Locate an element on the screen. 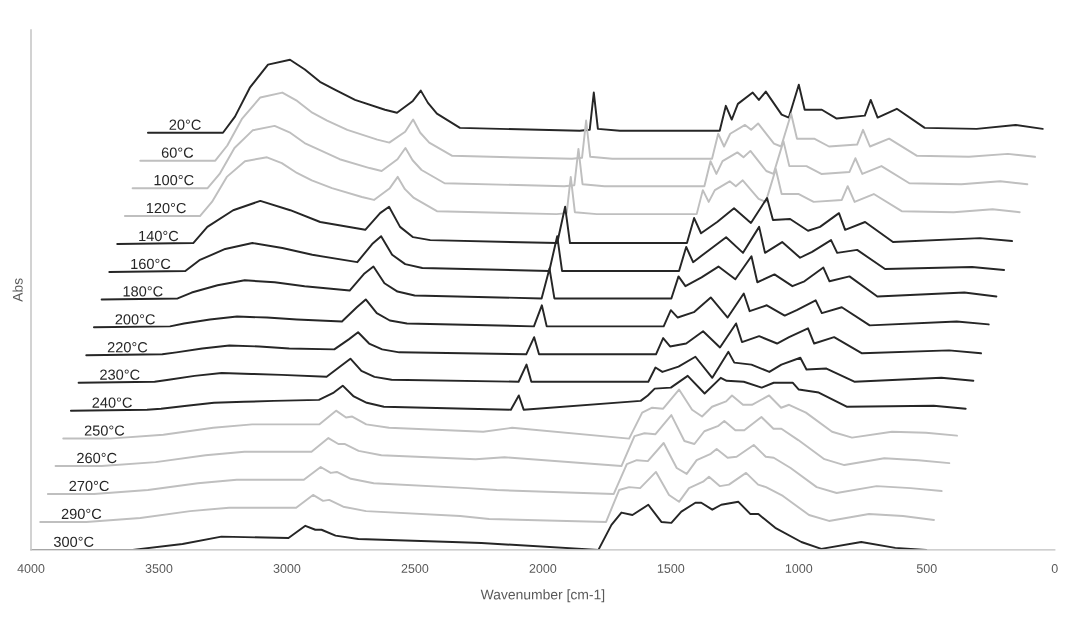 Image resolution: width=1084 pixels, height=622 pixels. series-label: 120°C is located at coordinates (166, 208).